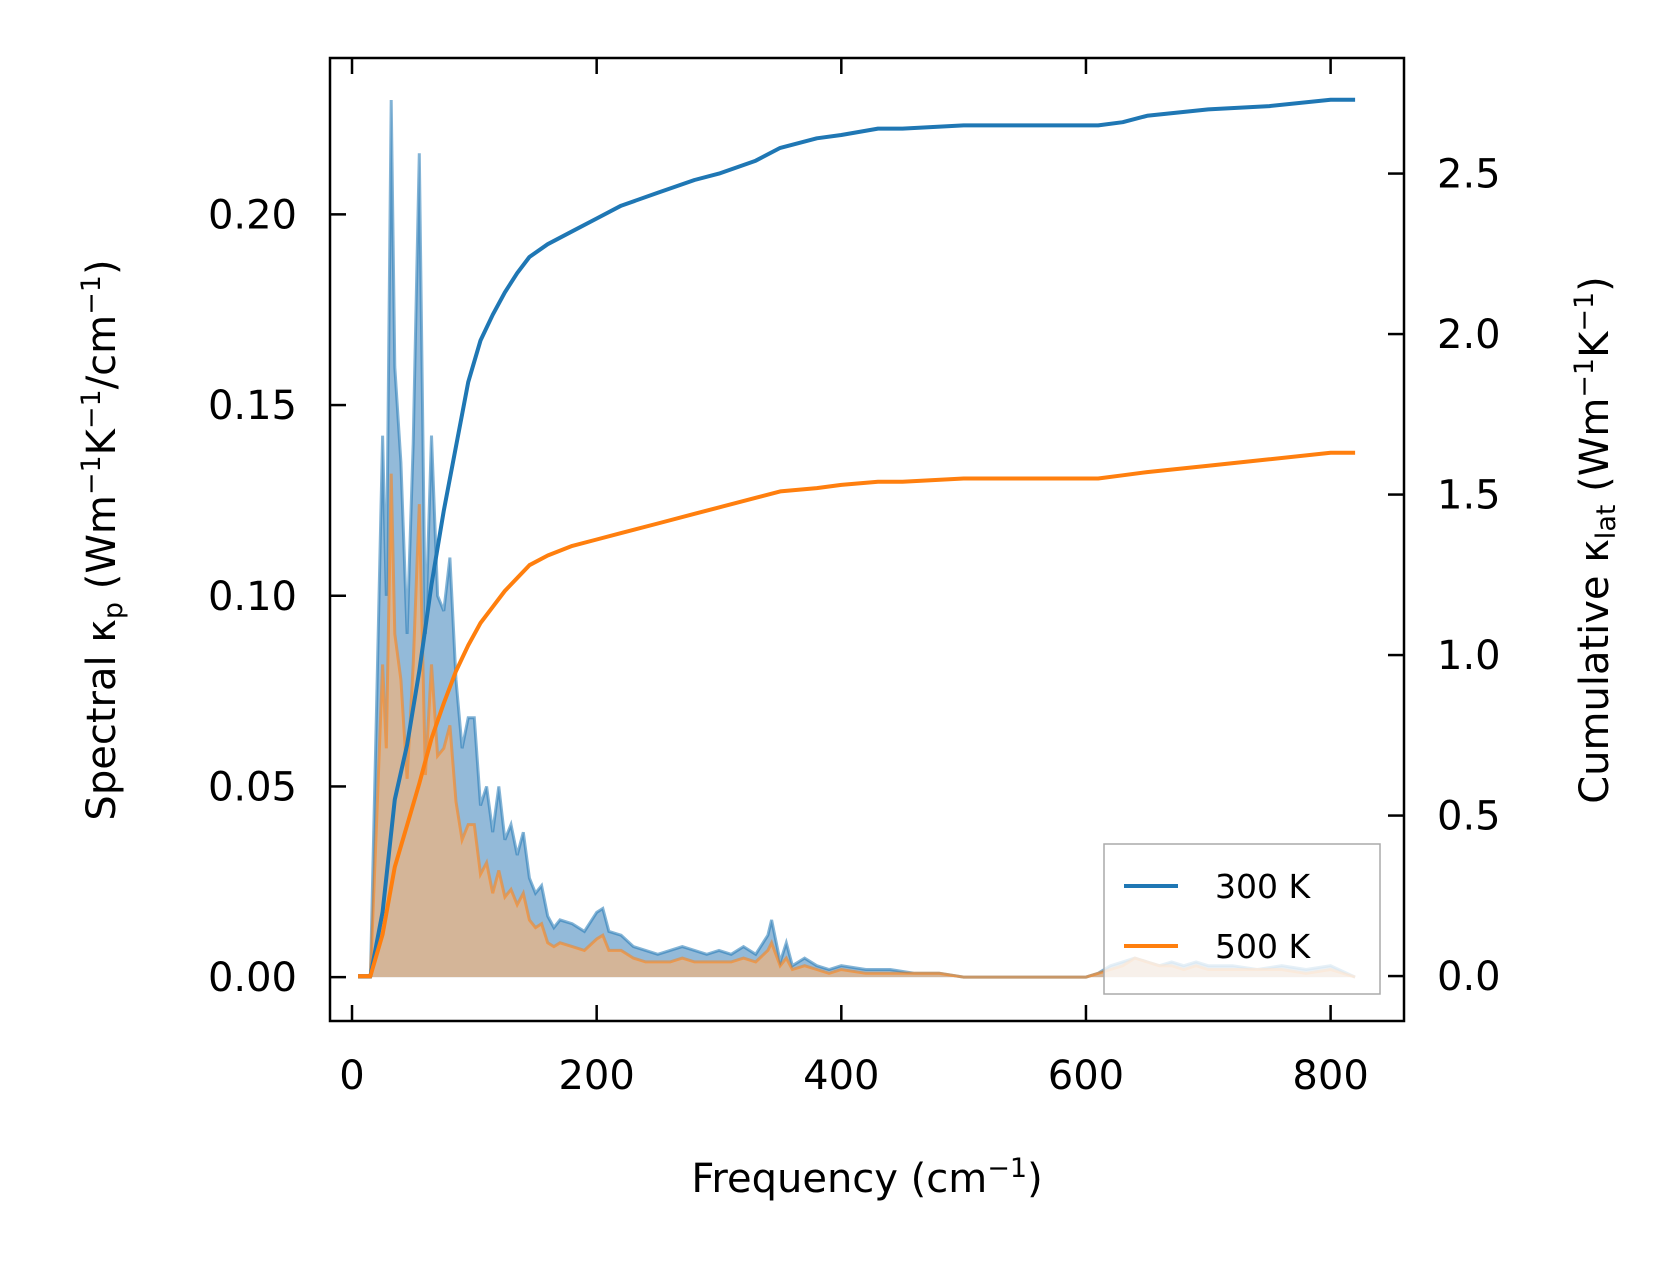  Describe the element at coordinates (1263, 946) in the screenshot. I see `legend-label-500k: 500 K` at that location.